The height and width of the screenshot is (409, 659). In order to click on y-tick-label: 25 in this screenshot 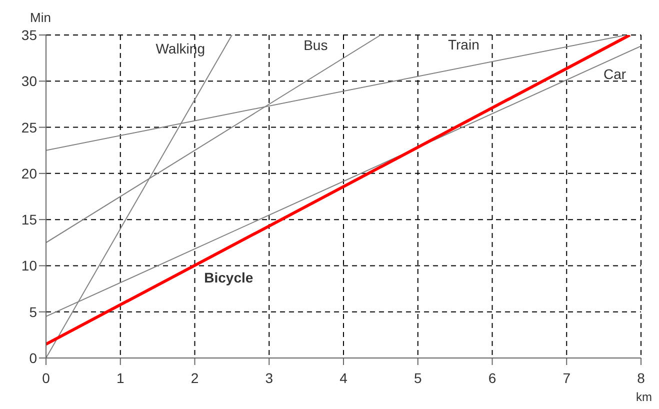, I will do `click(29, 127)`.